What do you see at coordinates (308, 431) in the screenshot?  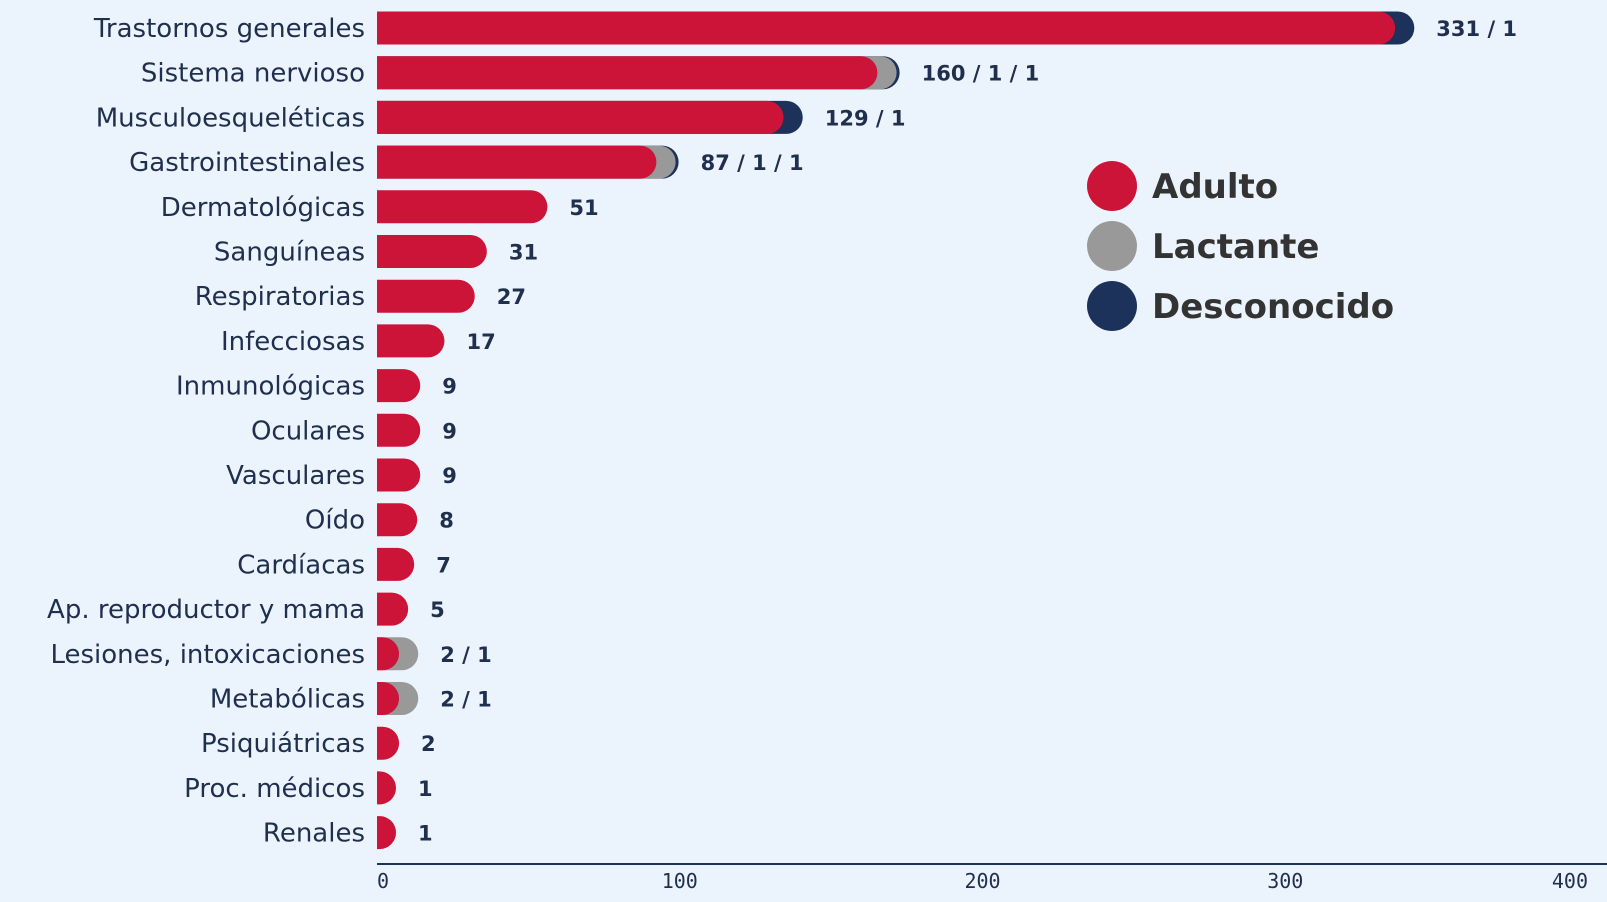 I see `category-label: Oculares` at bounding box center [308, 431].